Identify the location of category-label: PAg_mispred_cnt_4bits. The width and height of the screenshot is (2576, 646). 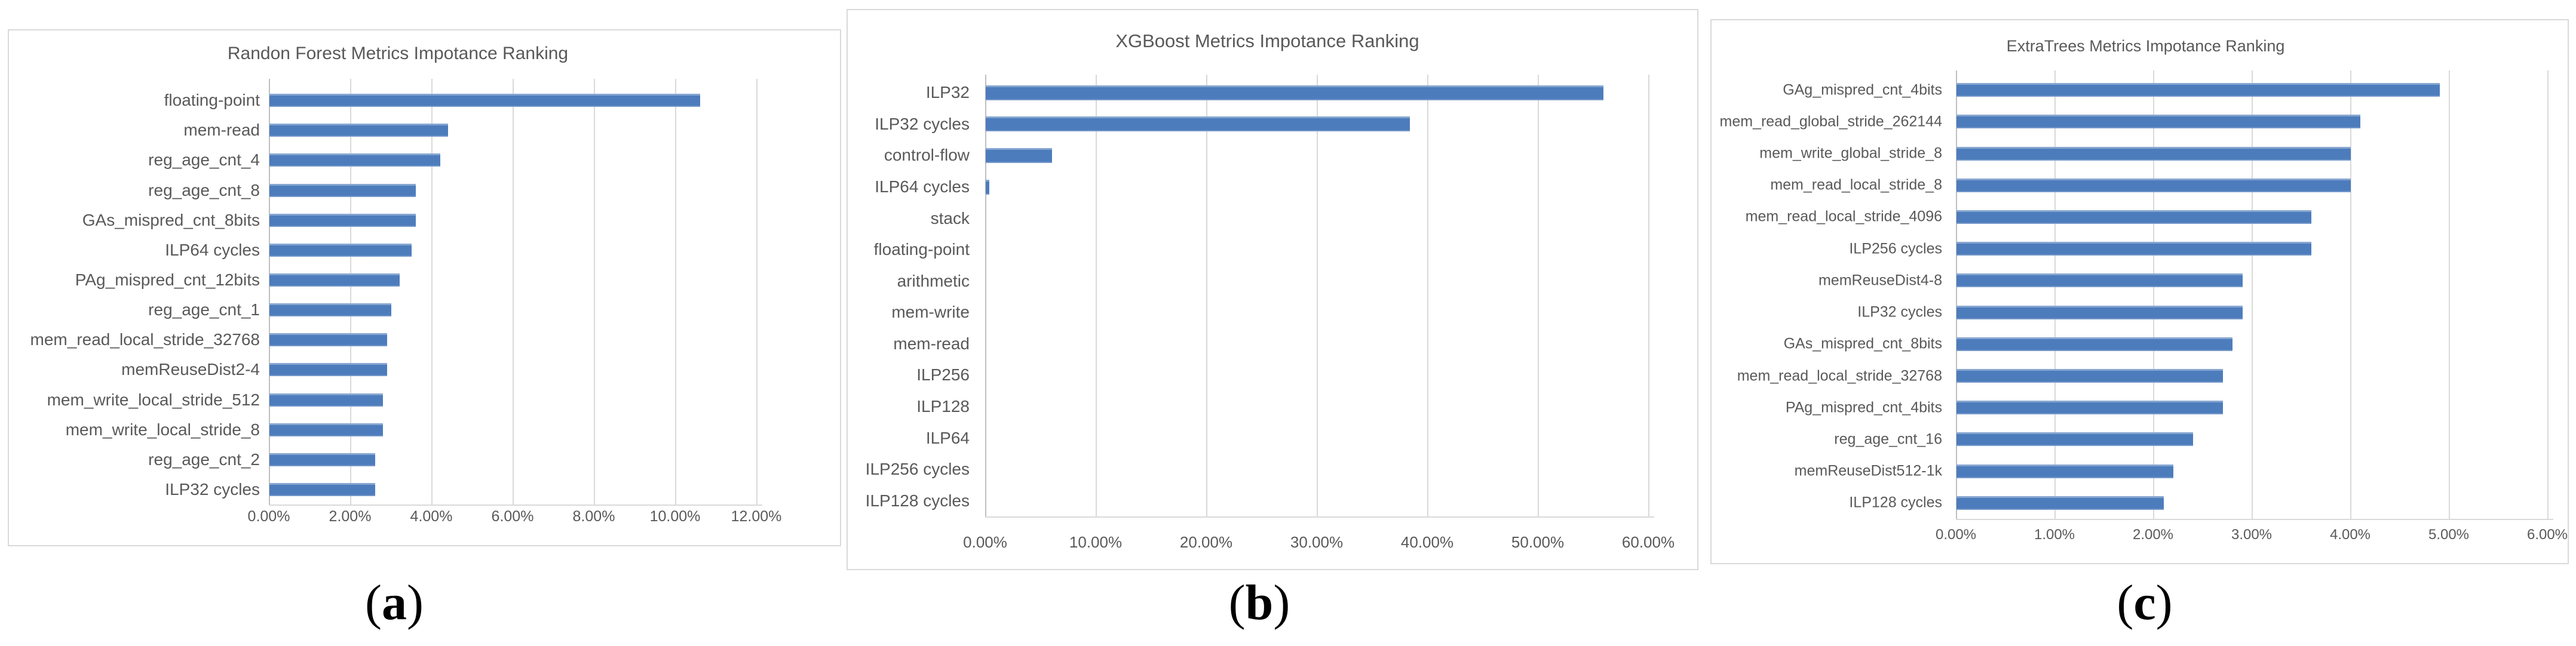
(1864, 407).